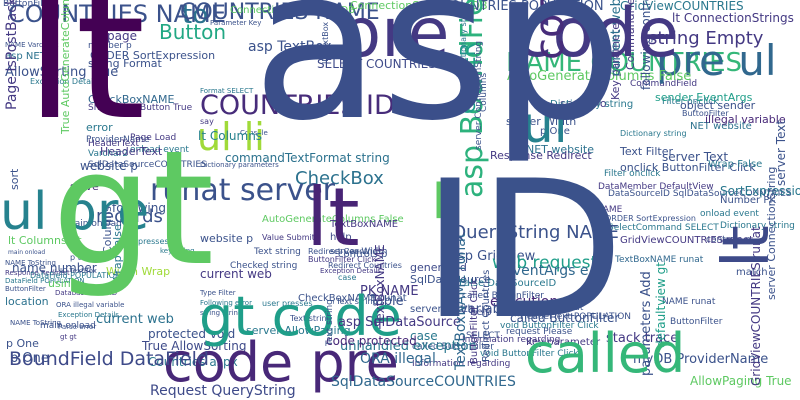 This screenshot has height=400, width=800. Describe the element at coordinates (78, 271) in the screenshot. I see `cloud-word: ID TextBox` at that location.